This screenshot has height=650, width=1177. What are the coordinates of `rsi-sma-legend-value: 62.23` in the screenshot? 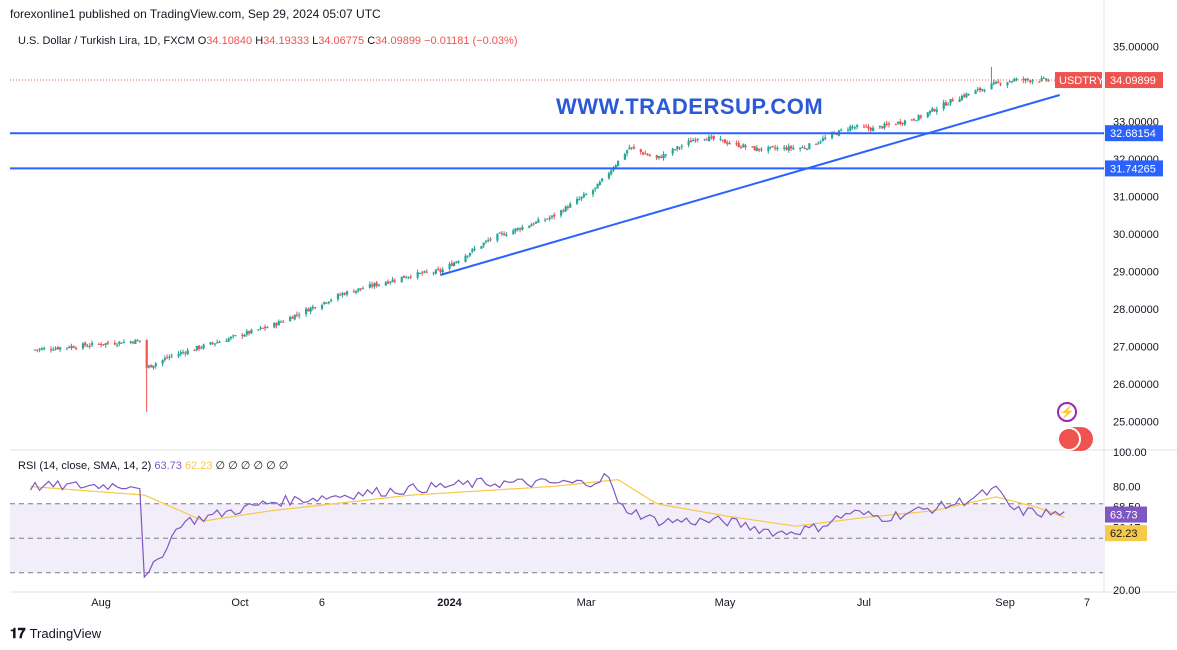 It's located at (198, 466).